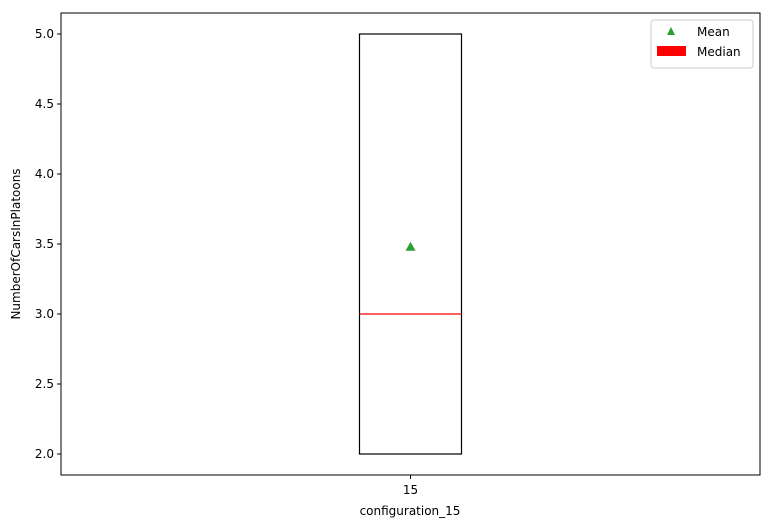 The width and height of the screenshot is (772, 528). I want to click on y-tick-label: 5.0, so click(44, 34).